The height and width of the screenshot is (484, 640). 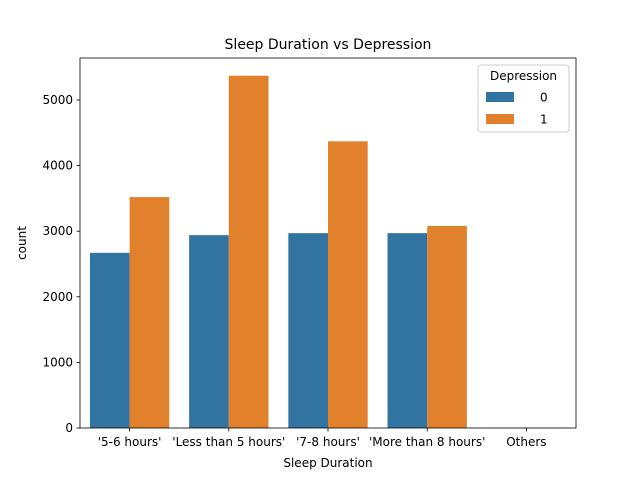 I want to click on y-tick-label: 1000, so click(x=57, y=362).